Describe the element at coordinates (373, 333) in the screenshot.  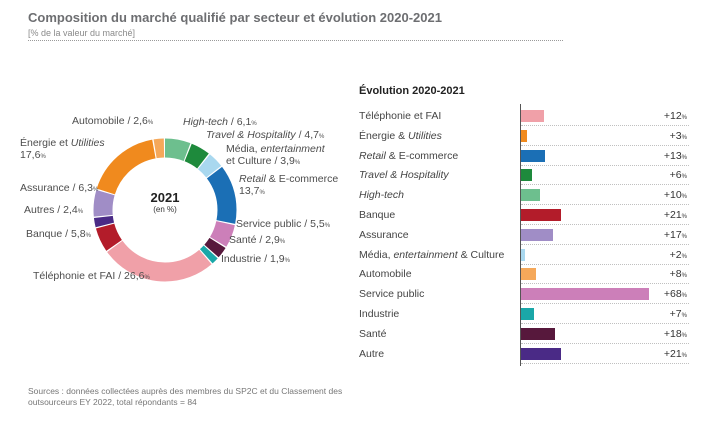
I see `evolution-category-label: Santé` at that location.